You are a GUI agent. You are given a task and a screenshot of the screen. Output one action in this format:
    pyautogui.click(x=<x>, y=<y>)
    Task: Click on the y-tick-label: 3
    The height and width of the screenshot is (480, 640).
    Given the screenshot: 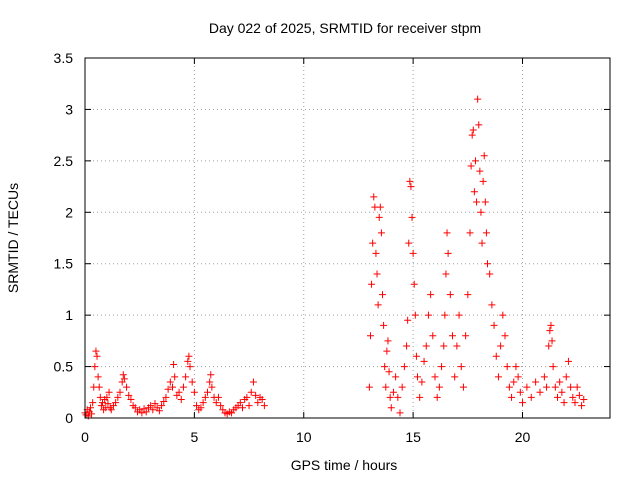 What is the action you would take?
    pyautogui.click(x=69, y=109)
    